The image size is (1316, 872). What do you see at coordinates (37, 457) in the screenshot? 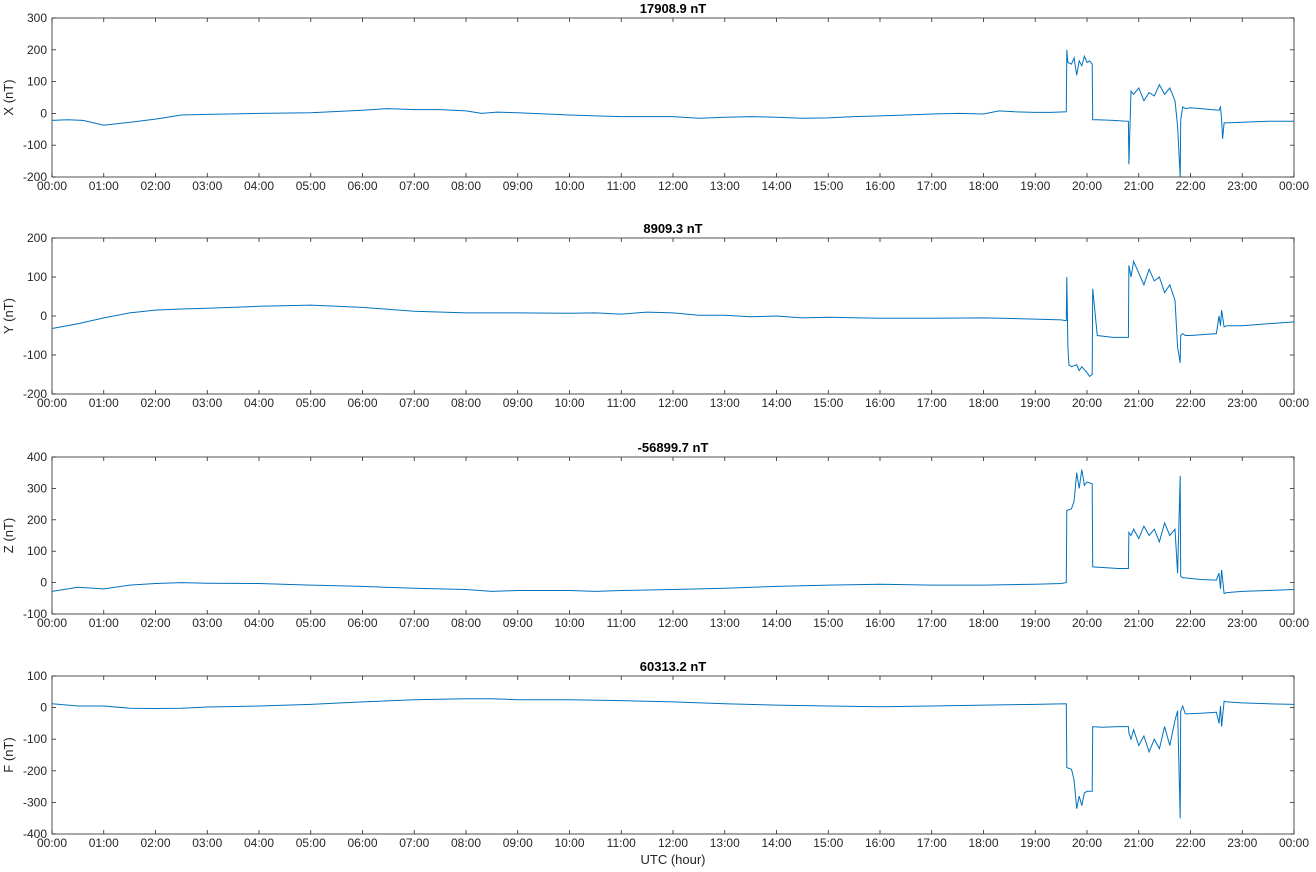
I see `y-tick-label: 400` at bounding box center [37, 457].